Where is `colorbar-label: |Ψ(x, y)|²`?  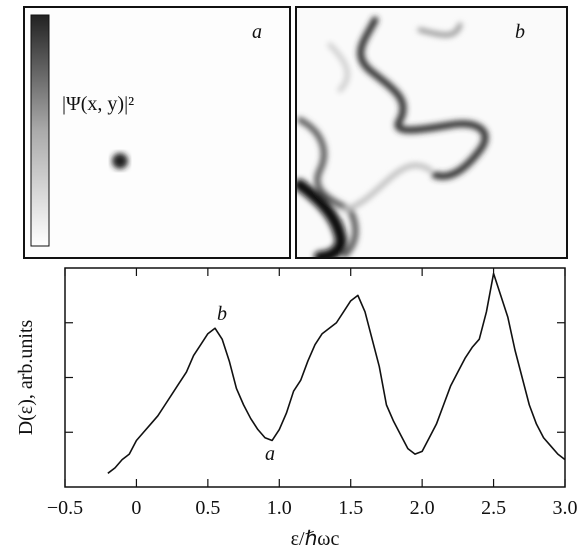 colorbar-label: |Ψ(x, y)|² is located at coordinates (98, 104).